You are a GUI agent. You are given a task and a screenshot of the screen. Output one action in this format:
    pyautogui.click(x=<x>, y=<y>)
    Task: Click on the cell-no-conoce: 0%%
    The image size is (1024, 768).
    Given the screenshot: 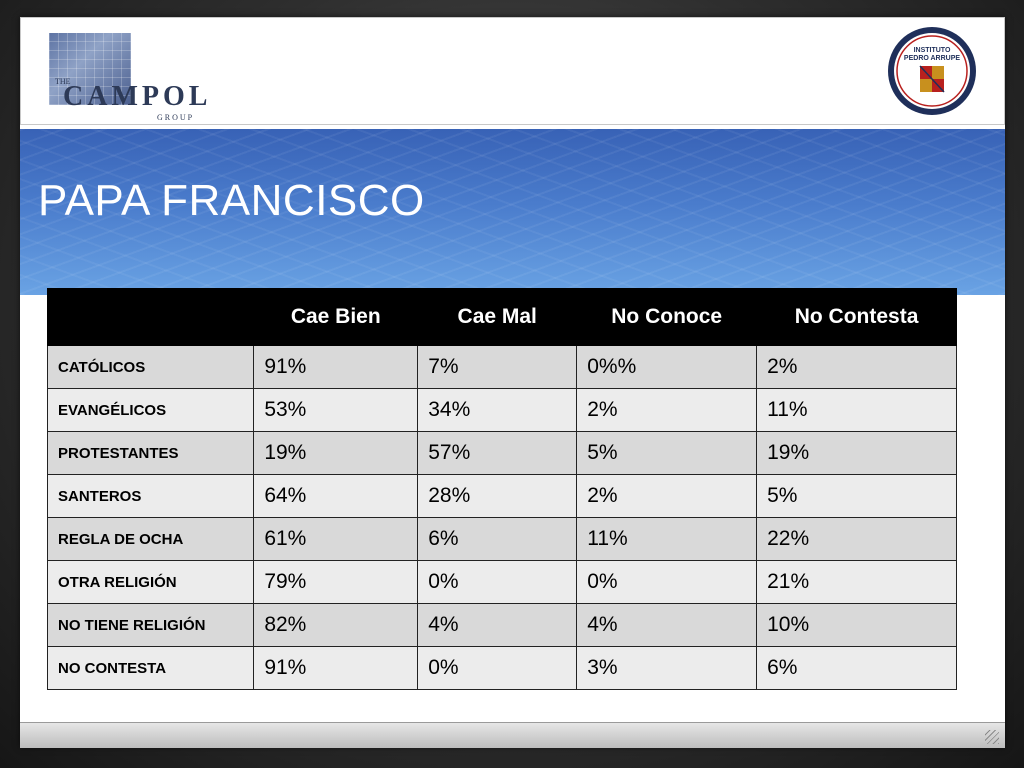 What is the action you would take?
    pyautogui.click(x=667, y=367)
    